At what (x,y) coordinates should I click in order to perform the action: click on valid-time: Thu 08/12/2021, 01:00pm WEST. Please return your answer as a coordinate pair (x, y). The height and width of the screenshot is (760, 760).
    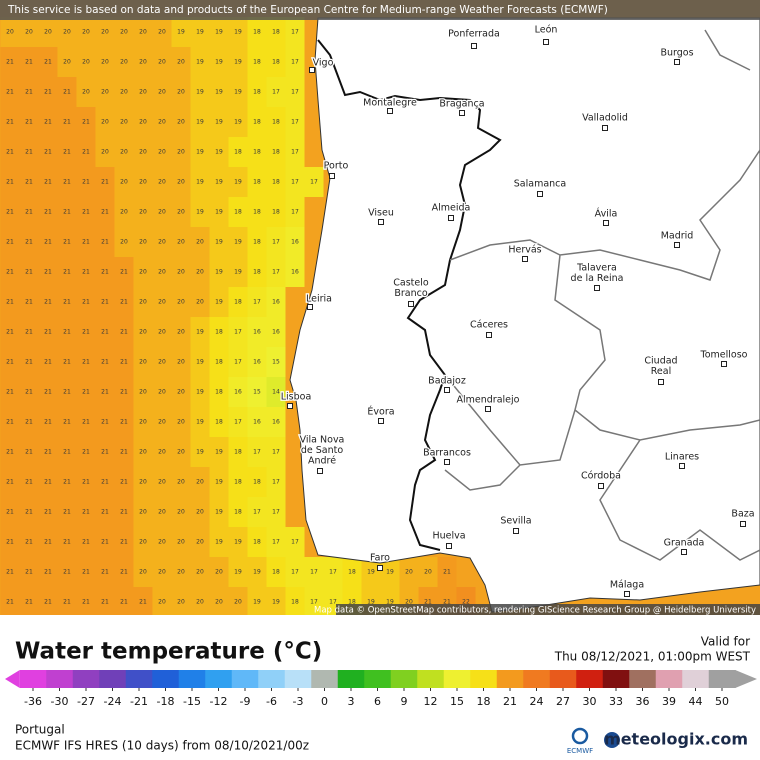
    Looking at the image, I should click on (652, 657).